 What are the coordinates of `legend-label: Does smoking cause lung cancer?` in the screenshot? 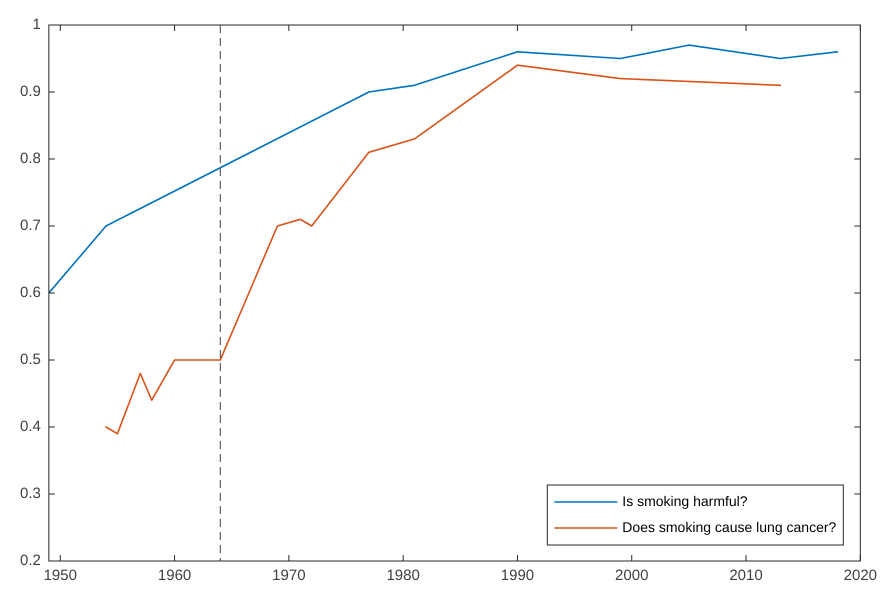 It's located at (729, 526).